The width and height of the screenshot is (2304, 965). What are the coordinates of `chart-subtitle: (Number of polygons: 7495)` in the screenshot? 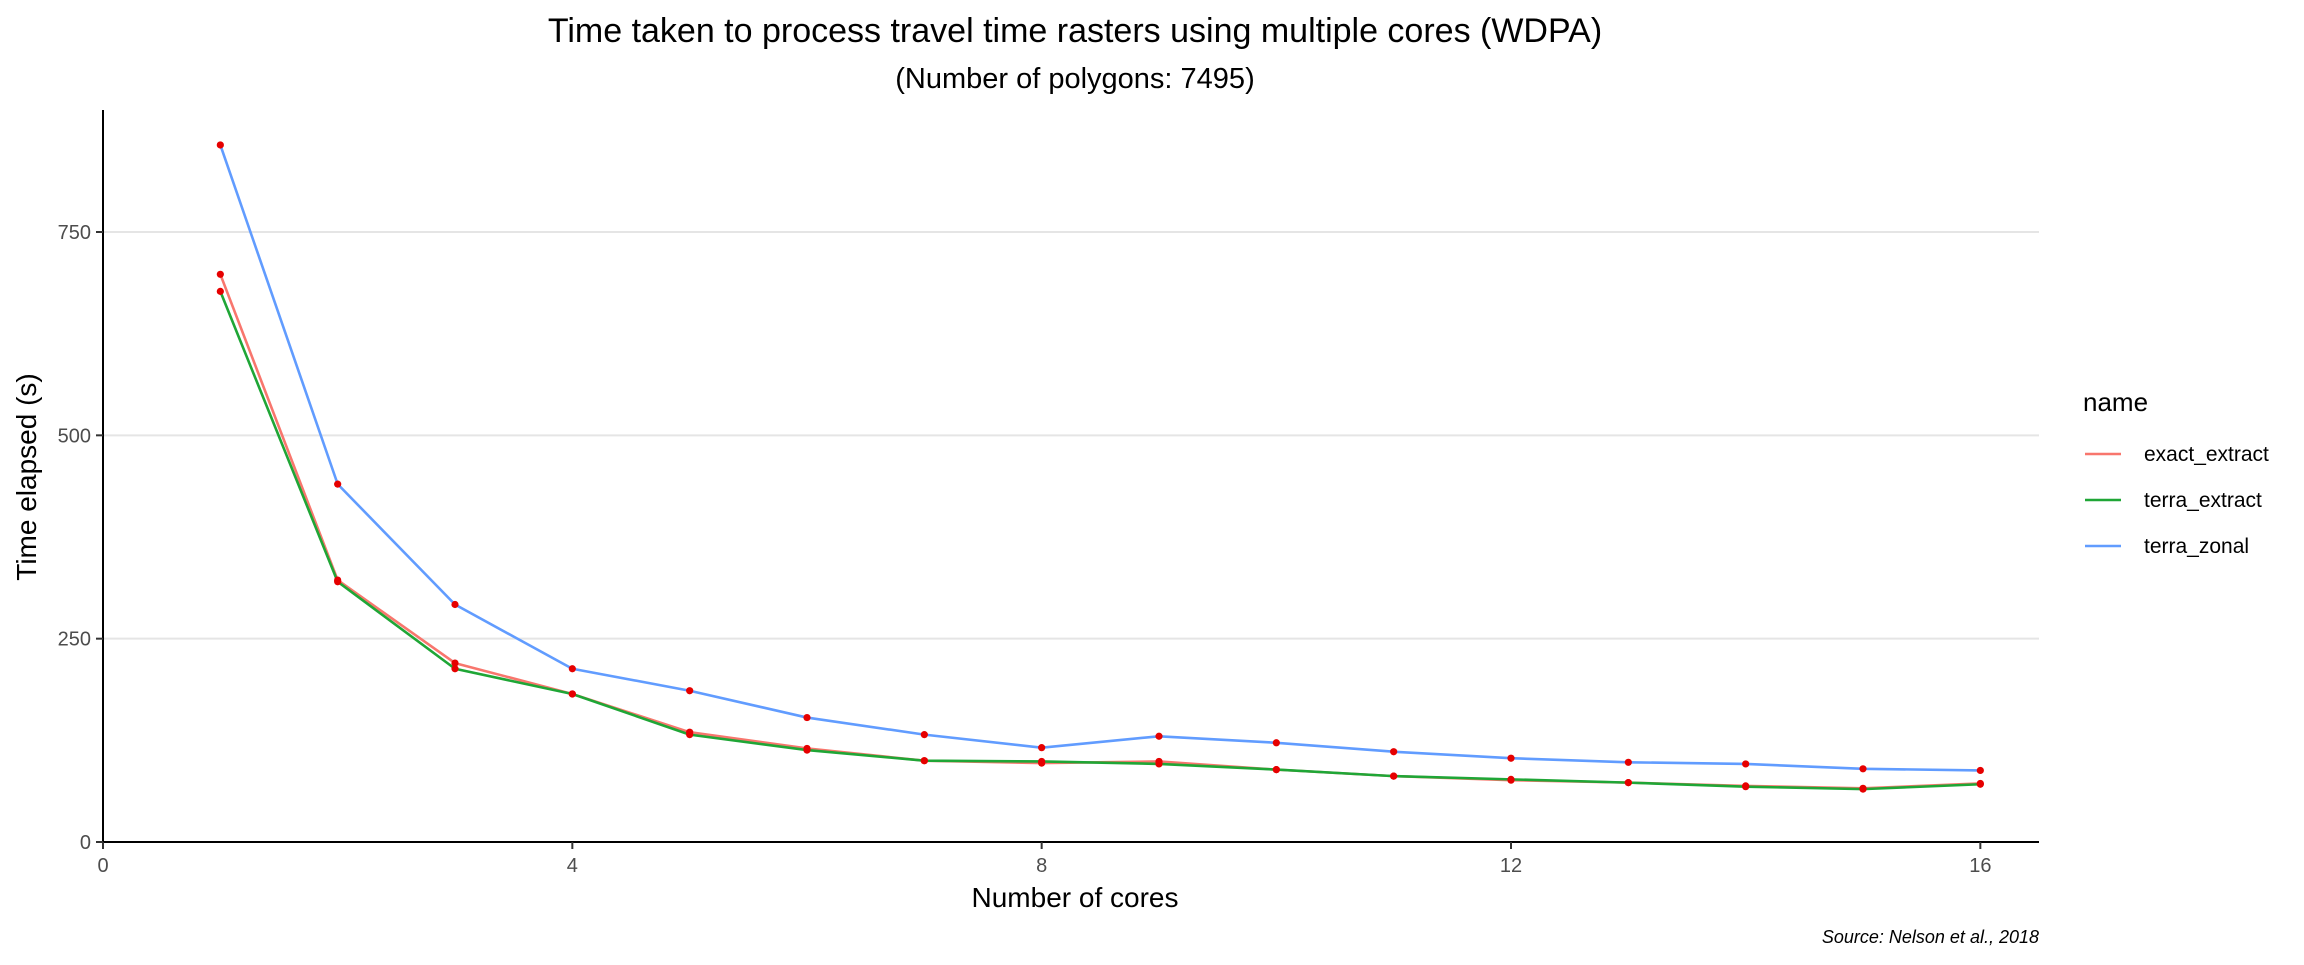 It's located at (1074, 79).